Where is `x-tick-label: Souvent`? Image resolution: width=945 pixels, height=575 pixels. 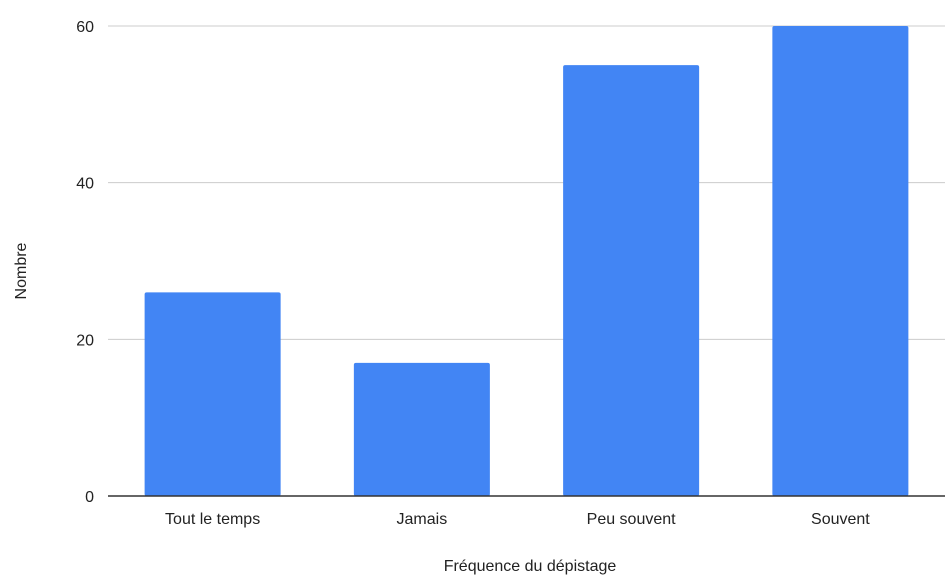 x-tick-label: Souvent is located at coordinates (840, 519).